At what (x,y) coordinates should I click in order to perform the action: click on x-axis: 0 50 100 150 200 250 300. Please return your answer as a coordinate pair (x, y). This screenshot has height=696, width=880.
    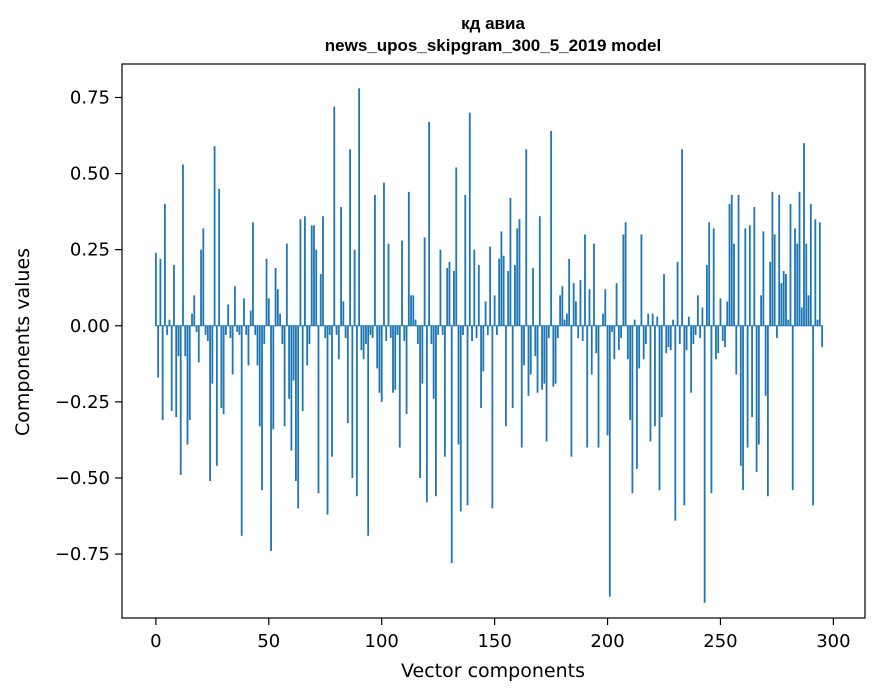
    Looking at the image, I should click on (500, 635).